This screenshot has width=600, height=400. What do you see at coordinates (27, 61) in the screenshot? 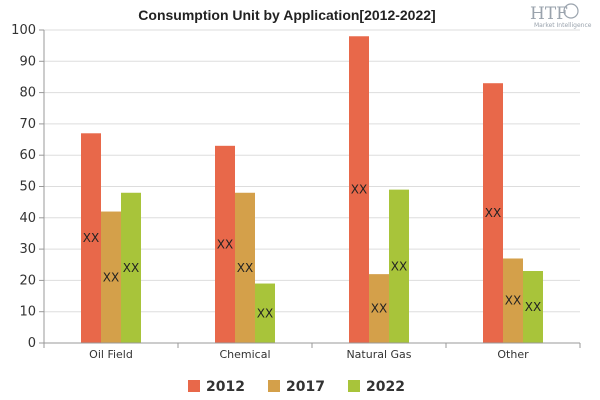
I see `y-tick-label: 90` at bounding box center [27, 61].